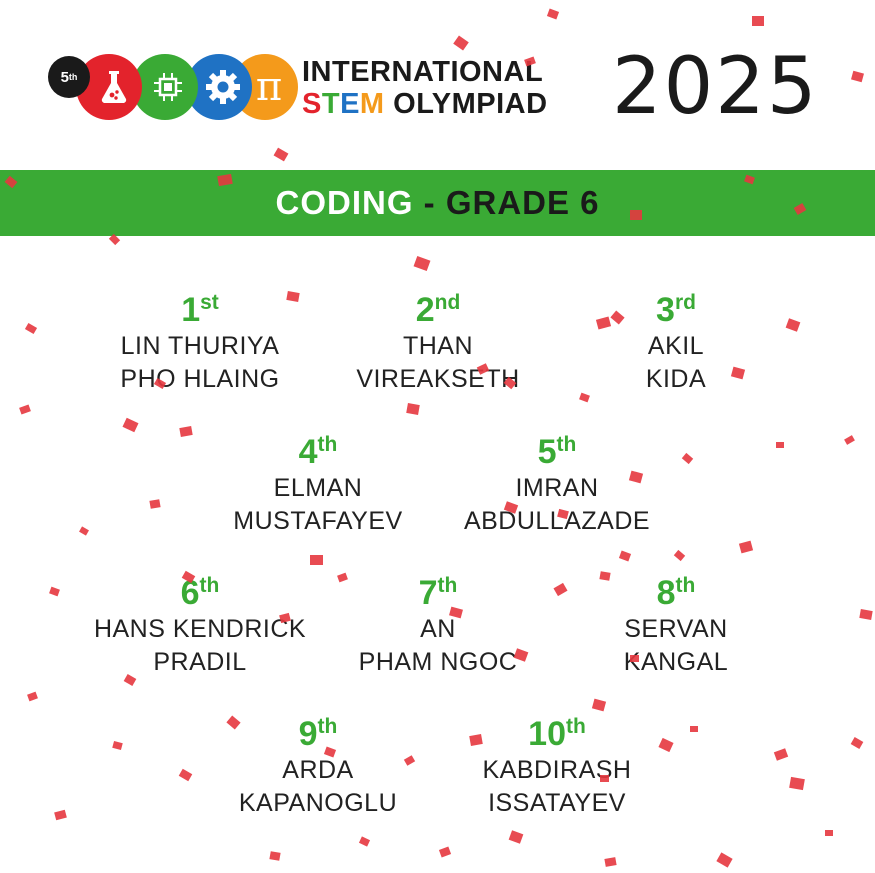 The height and width of the screenshot is (873, 875). I want to click on winner-9th: 9th ARDA KAPANOGLU, so click(318, 763).